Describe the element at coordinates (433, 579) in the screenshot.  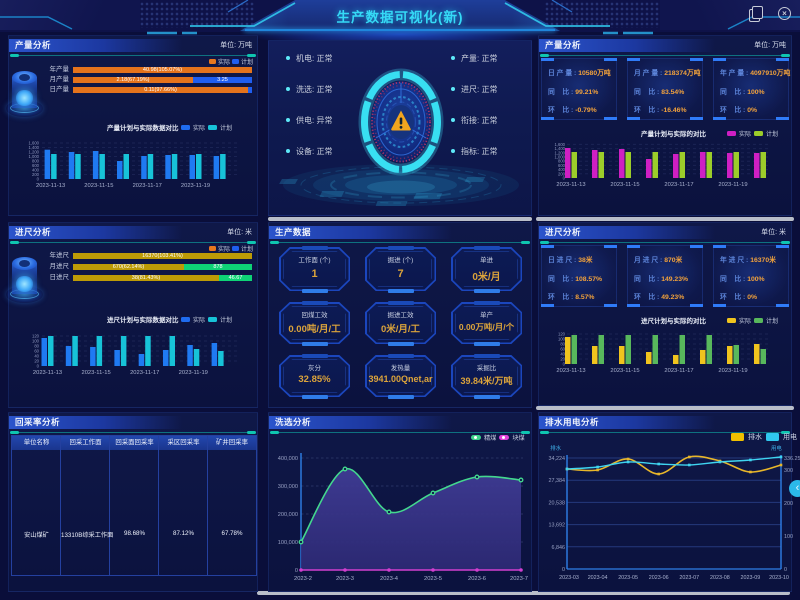
I see `svg-text: 2023-5` at that location.